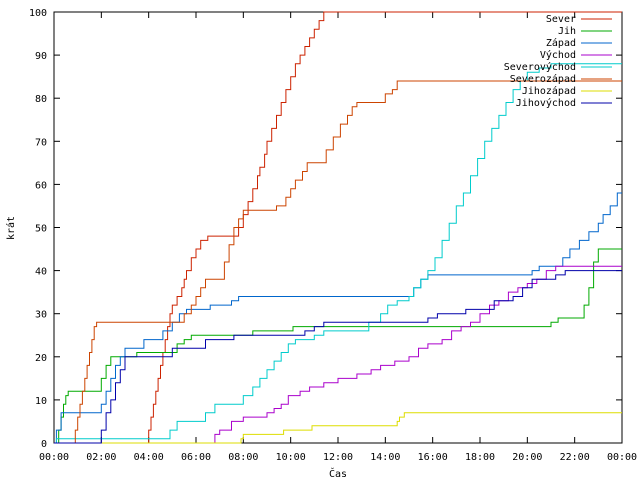 The width and height of the screenshot is (640, 480). What do you see at coordinates (558, 55) in the screenshot?
I see `legend-label: Východ` at bounding box center [558, 55].